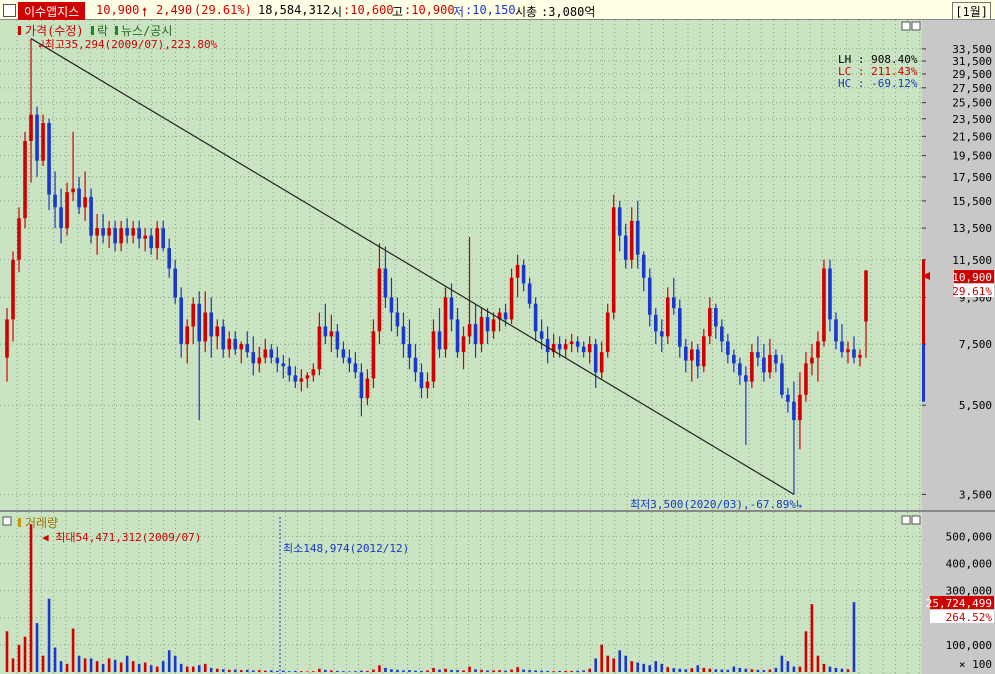 The height and width of the screenshot is (674, 995). I want to click on price-tick-label: 13,500, so click(972, 228).